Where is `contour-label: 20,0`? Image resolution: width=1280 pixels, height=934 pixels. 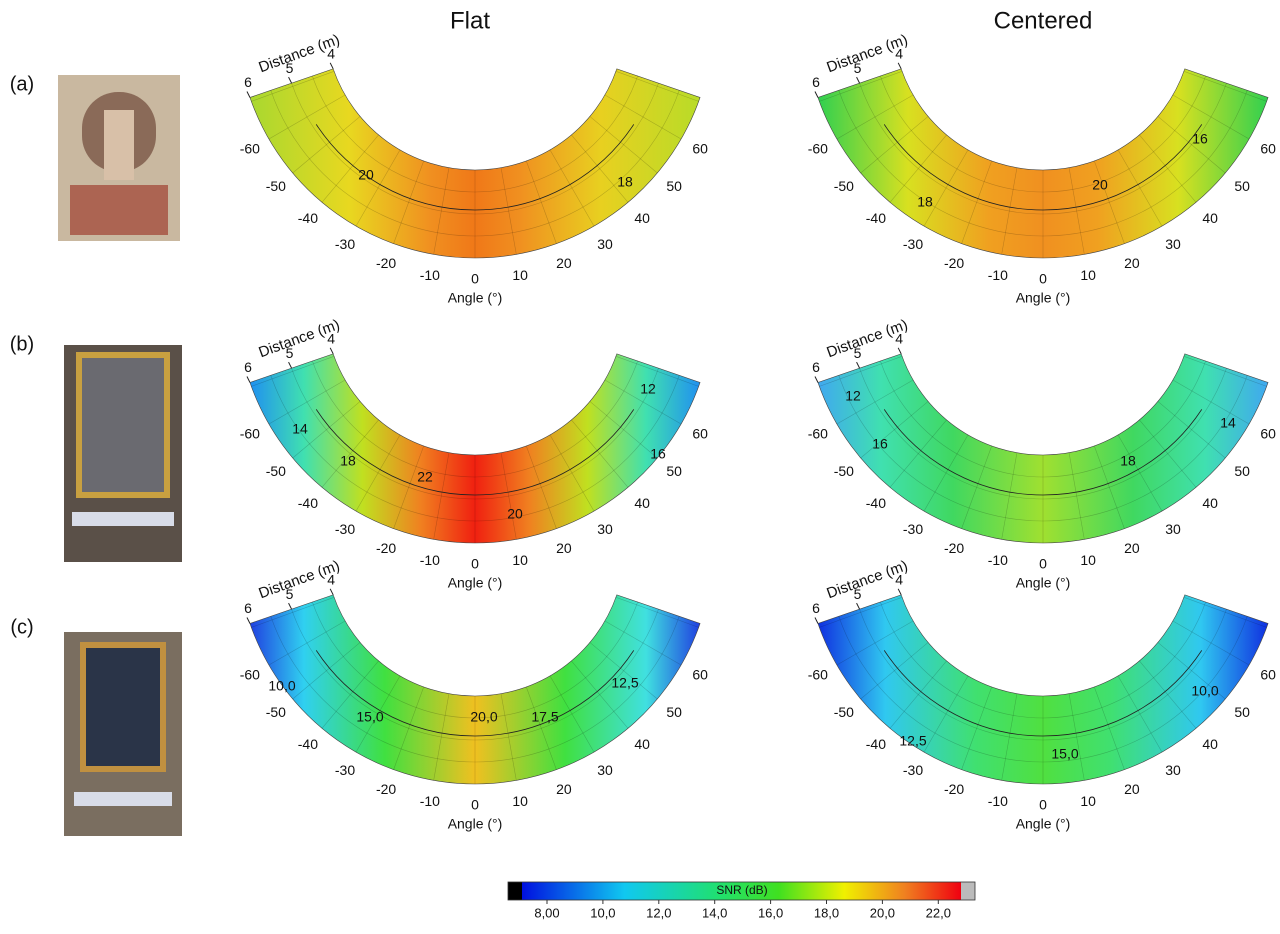
contour-label: 20,0 is located at coordinates (483, 717).